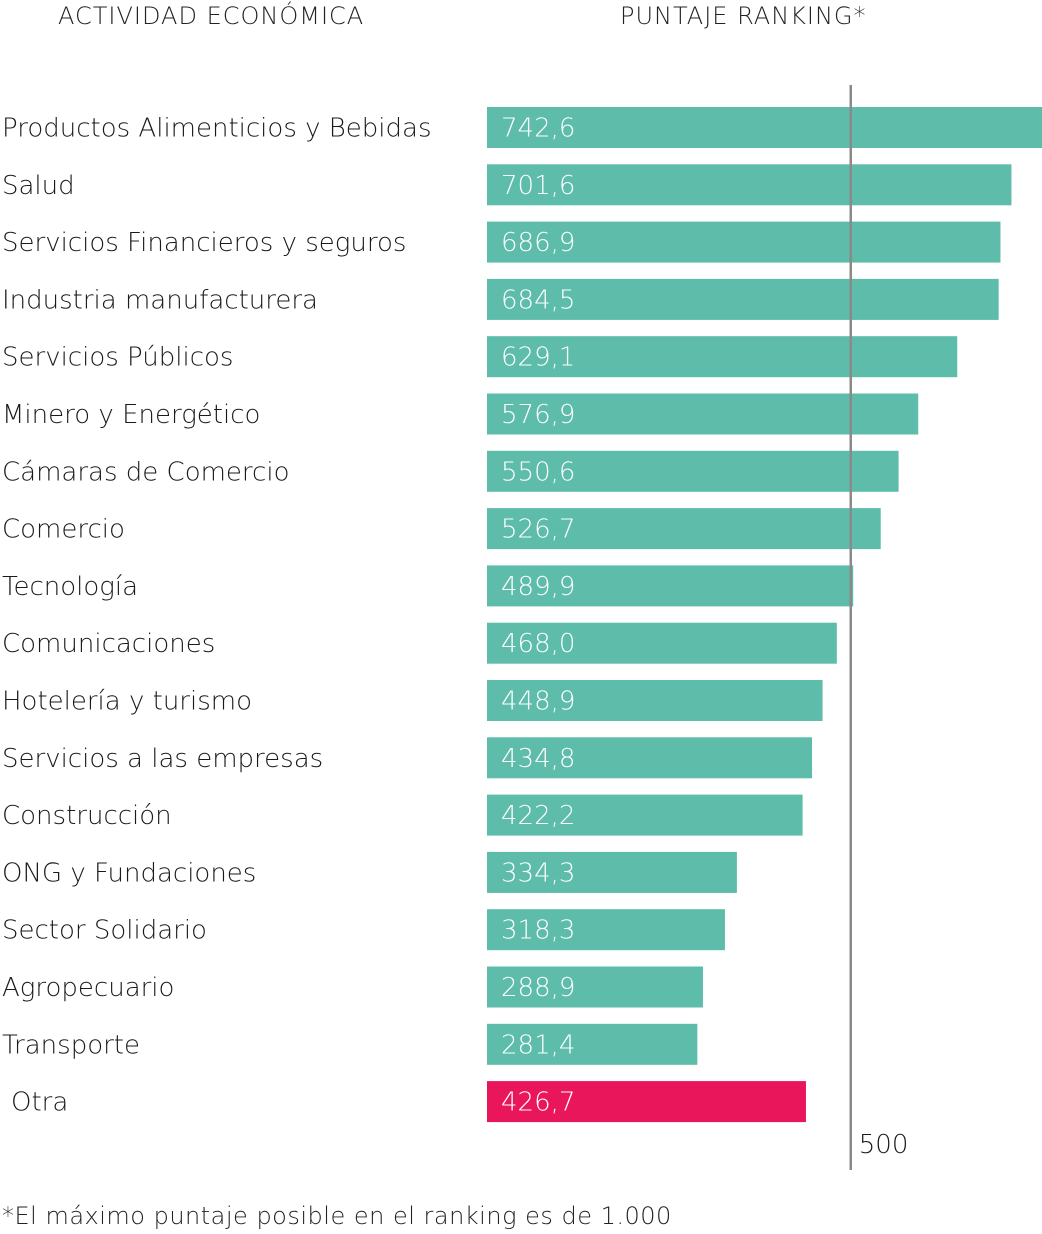 The image size is (1042, 1234). Describe the element at coordinates (71, 1045) in the screenshot. I see `category-label: Transporte` at that location.